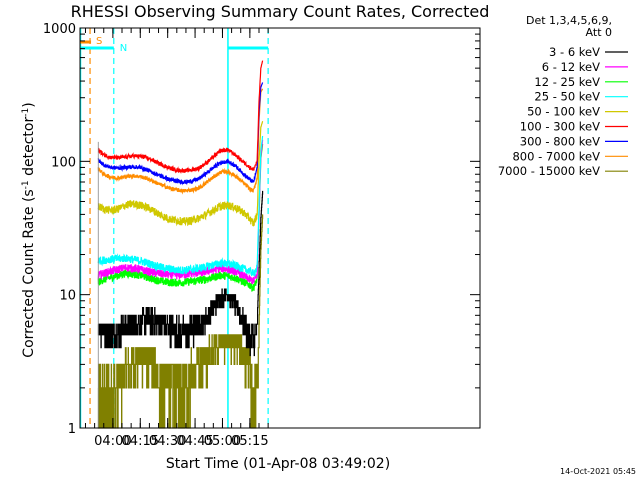  What do you see at coordinates (167, 441) in the screenshot?
I see `x-tick-label: 04:30` at bounding box center [167, 441].